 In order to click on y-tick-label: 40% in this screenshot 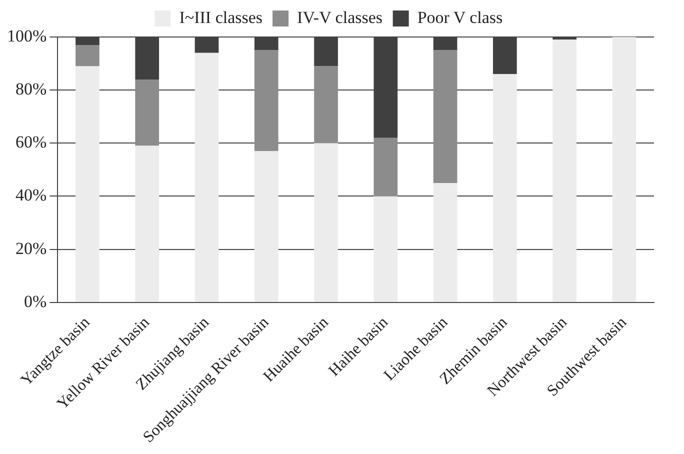, I will do `click(31, 195)`.